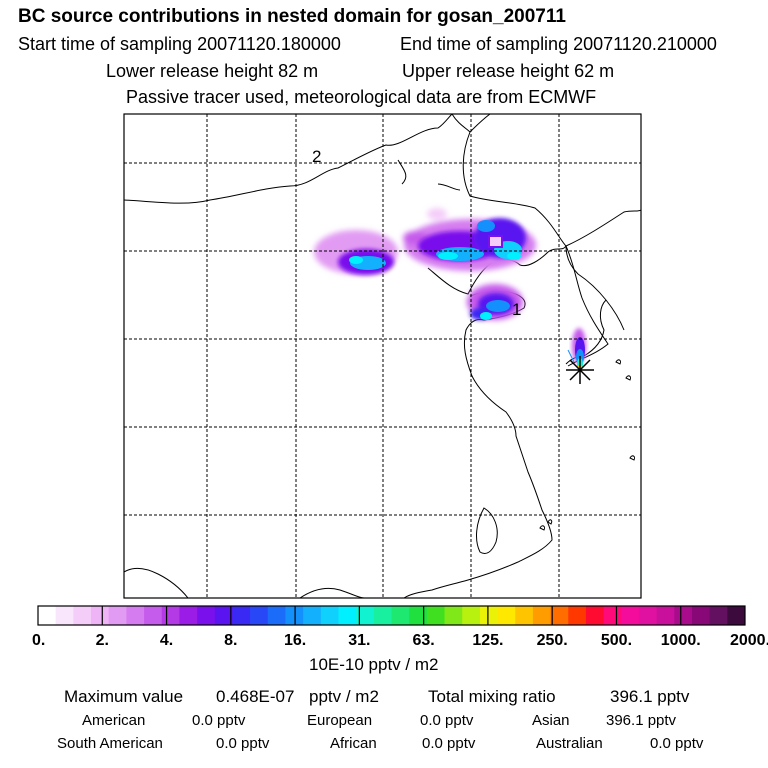 This screenshot has width=768, height=768. I want to click on source-name-australian: Australian, so click(569, 743).